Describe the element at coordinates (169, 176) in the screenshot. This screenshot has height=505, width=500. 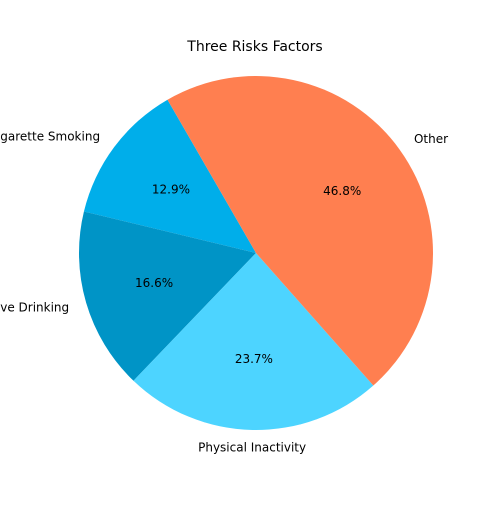
I see `pie-slice-cigarette-smoking` at that location.